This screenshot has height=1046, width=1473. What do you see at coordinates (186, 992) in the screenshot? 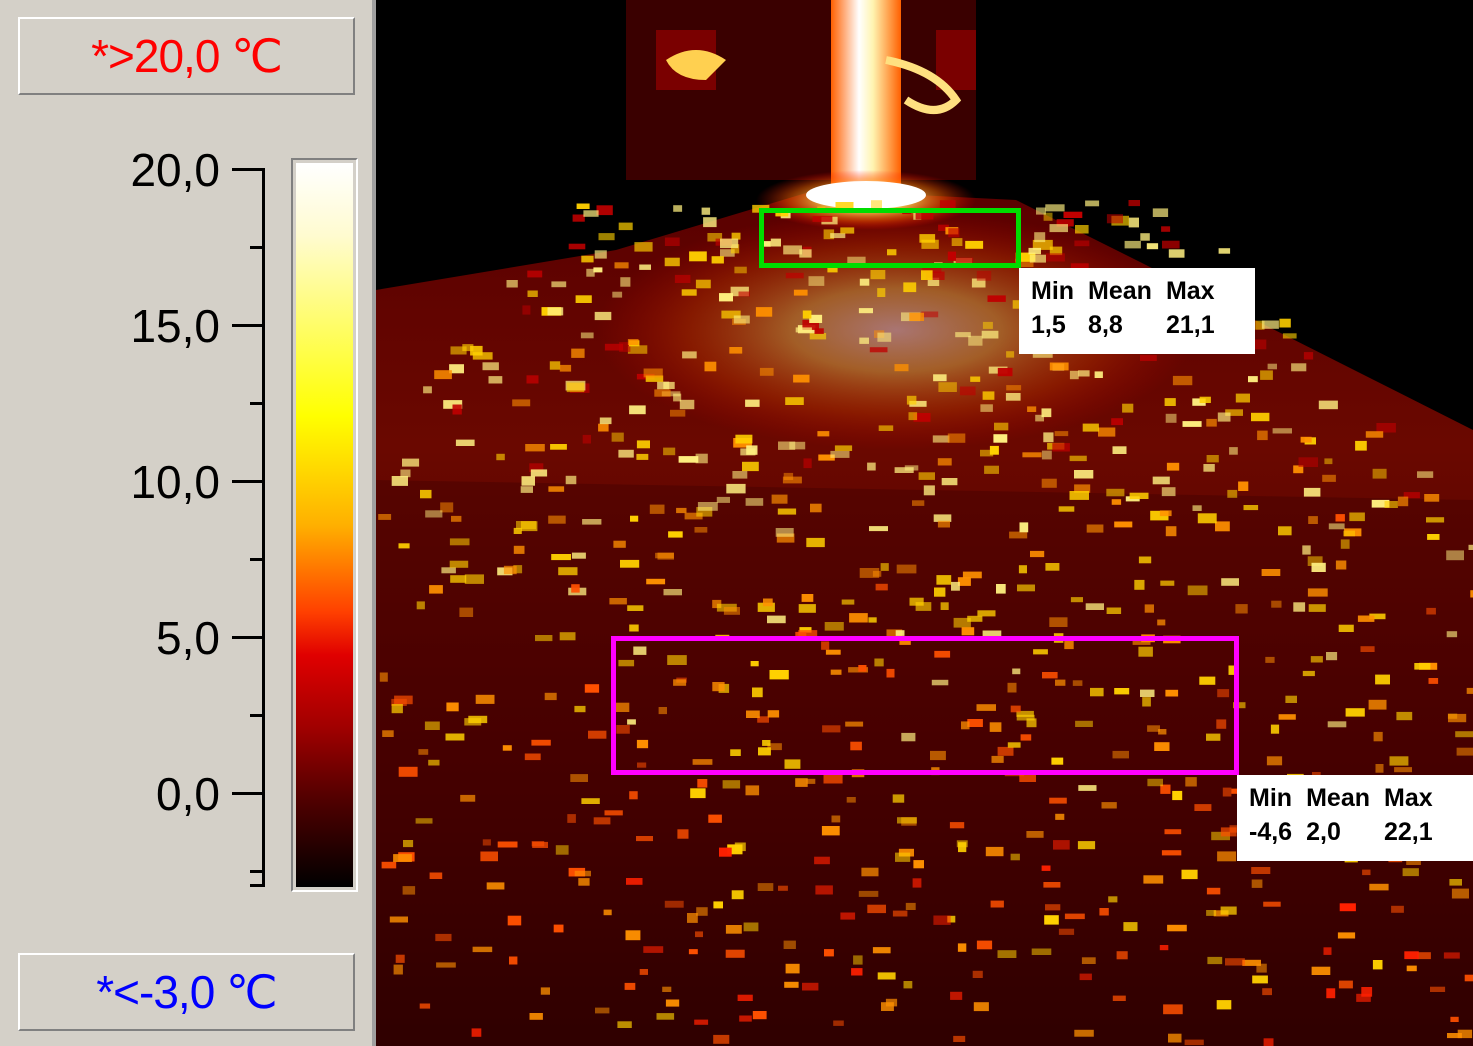
I see `min-range-label: *<-3,0 ℃` at bounding box center [186, 992].